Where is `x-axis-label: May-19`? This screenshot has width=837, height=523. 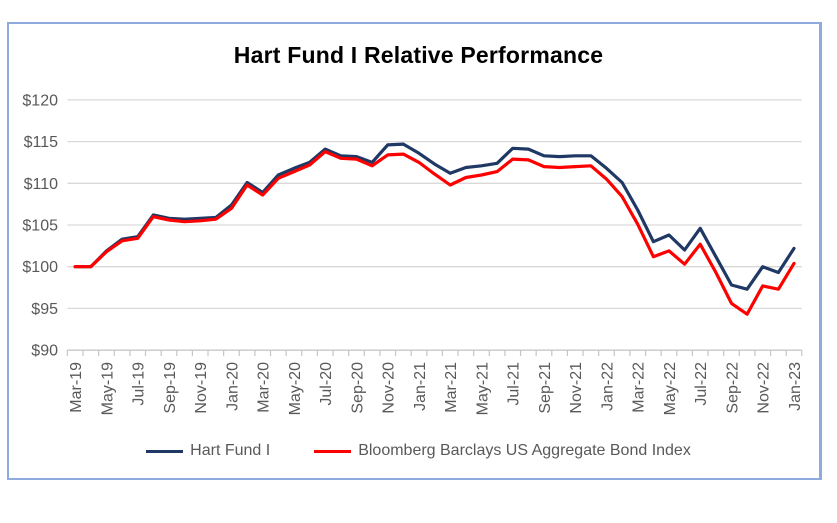
x-axis-label: May-19 is located at coordinates (107, 388).